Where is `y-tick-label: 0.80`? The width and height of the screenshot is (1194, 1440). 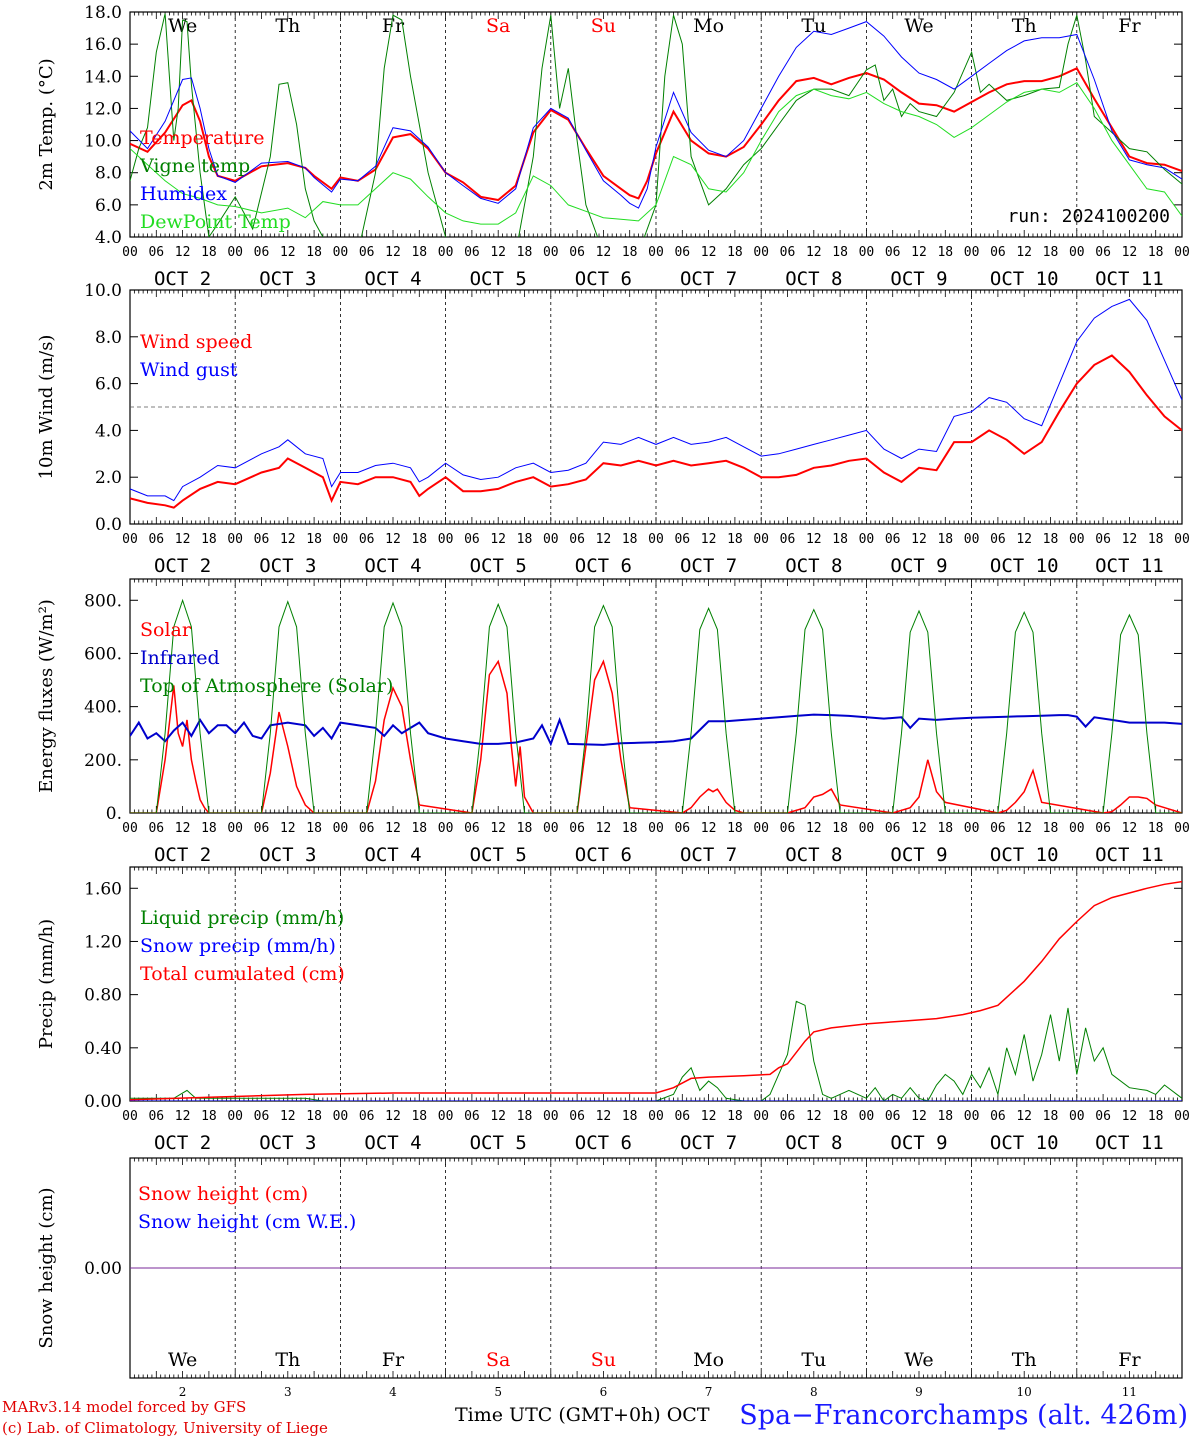 y-tick-label: 0.80 is located at coordinates (103, 996).